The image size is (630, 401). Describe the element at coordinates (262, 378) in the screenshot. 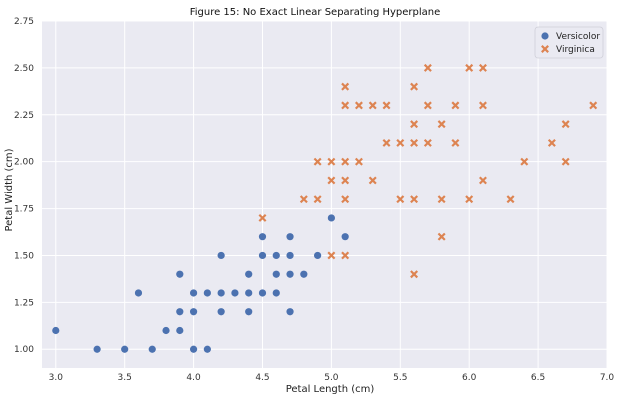

I see `x-tick-label: 4.5` at that location.